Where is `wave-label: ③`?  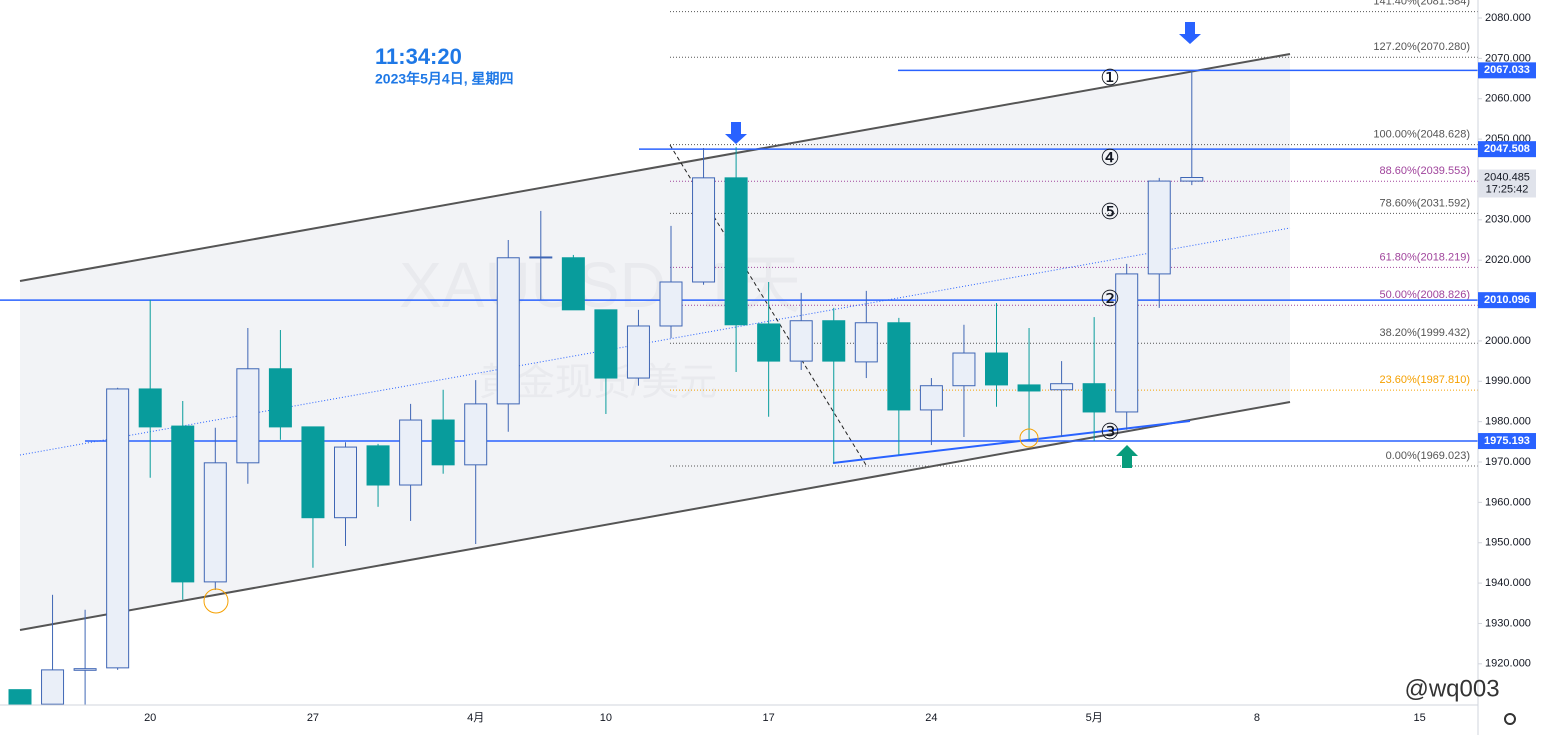 wave-label: ③ is located at coordinates (1110, 431).